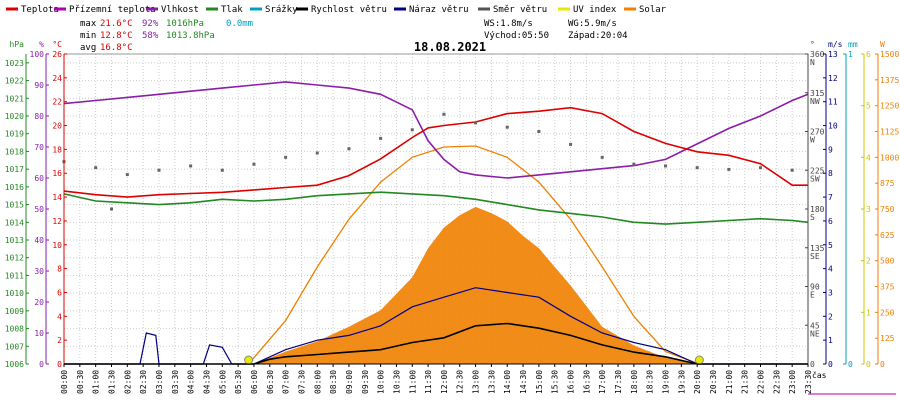 Image resolution: width=900 pixels, height=400 pixels. What do you see at coordinates (185, 24) in the screenshot?
I see `stat-max-press: 1016hPa` at bounding box center [185, 24].